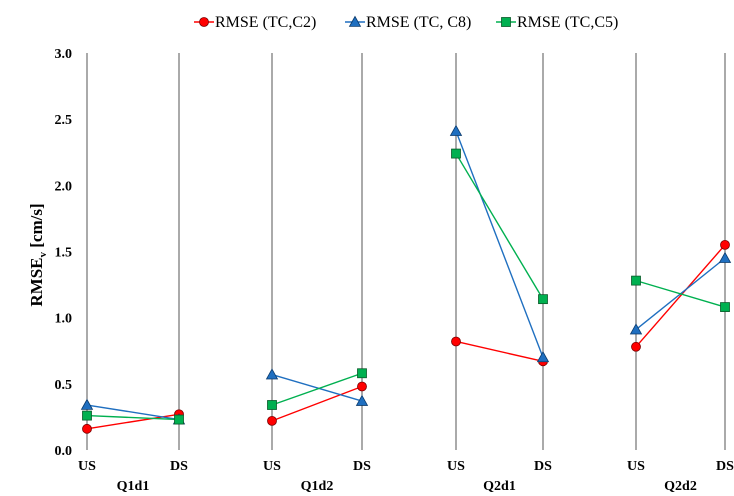 The height and width of the screenshot is (496, 734). What do you see at coordinates (265, 22) in the screenshot?
I see `legend-label: RMSE (TC,C2)` at bounding box center [265, 22].